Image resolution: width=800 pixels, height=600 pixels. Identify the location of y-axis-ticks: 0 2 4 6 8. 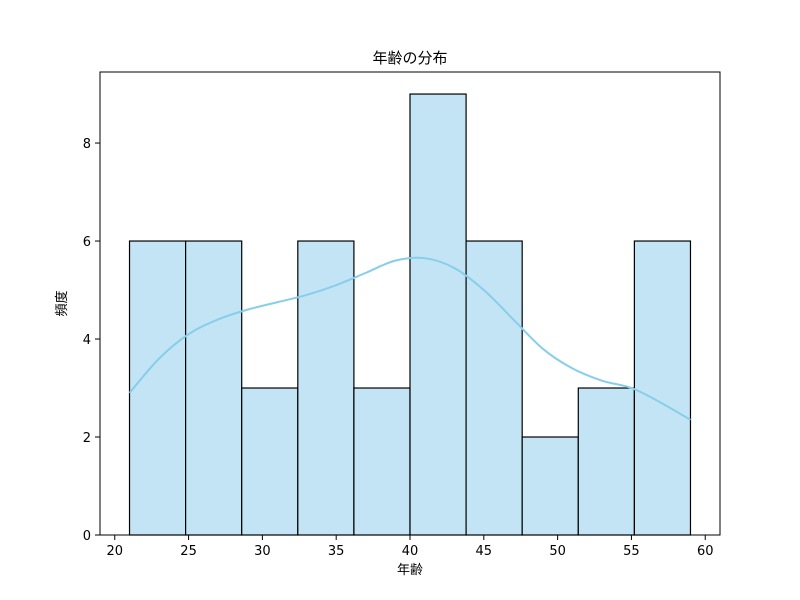
(91, 340).